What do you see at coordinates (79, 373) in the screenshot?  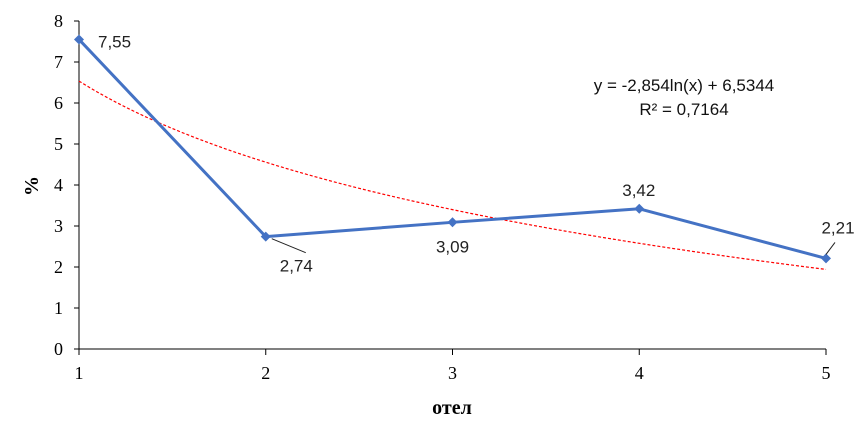 I see `x-tick-label: 1` at bounding box center [79, 373].